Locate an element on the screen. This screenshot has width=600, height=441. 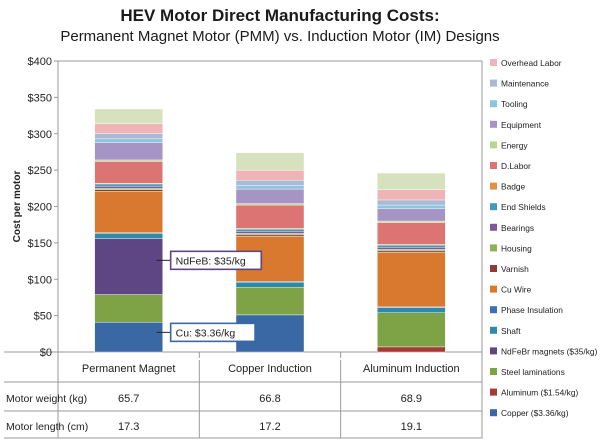
legend-label: Shaft is located at coordinates (511, 331).